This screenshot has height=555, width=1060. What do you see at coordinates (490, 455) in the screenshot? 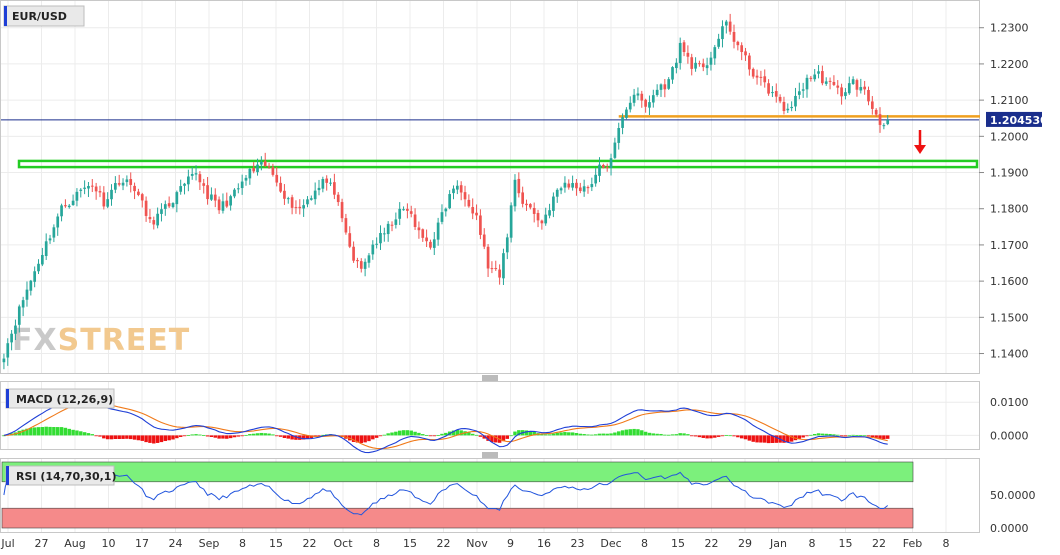
I see `rsi-panel-resize-handle` at bounding box center [490, 455].